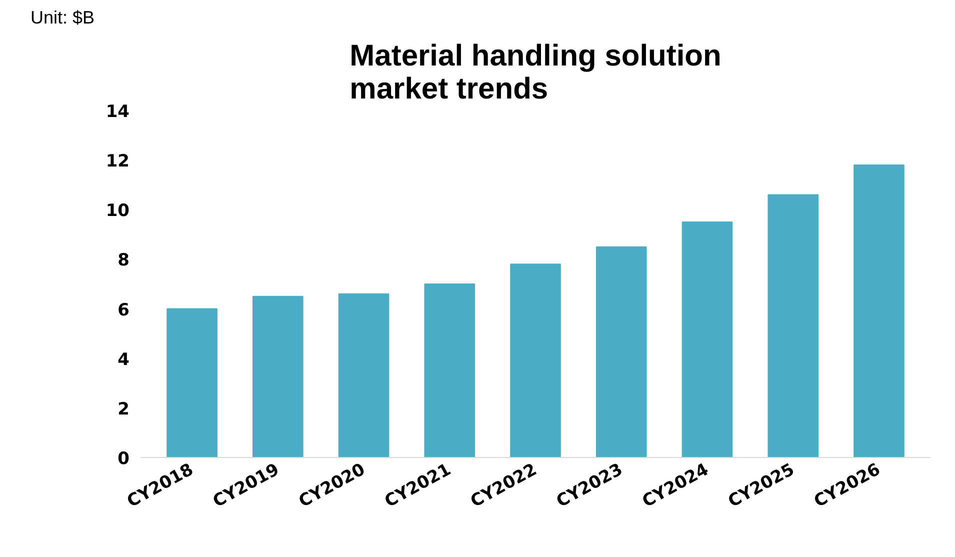 The height and width of the screenshot is (557, 955). Describe the element at coordinates (536, 73) in the screenshot. I see `chart-title: Material handling solution market trends` at that location.